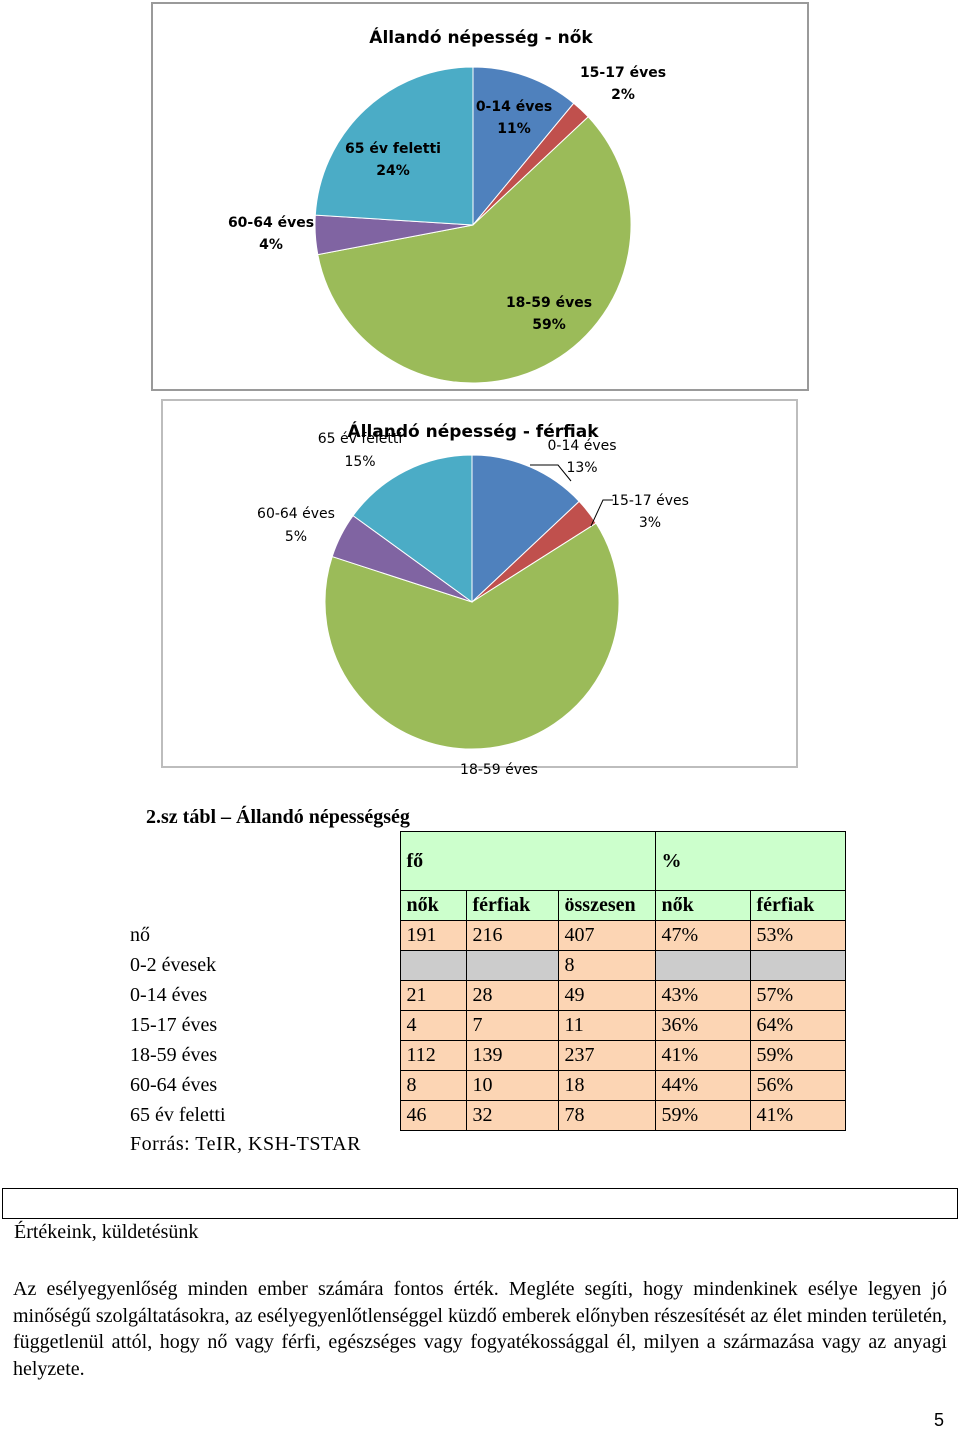  What do you see at coordinates (702, 995) in the screenshot?
I see `table-cell: 43%` at bounding box center [702, 995].